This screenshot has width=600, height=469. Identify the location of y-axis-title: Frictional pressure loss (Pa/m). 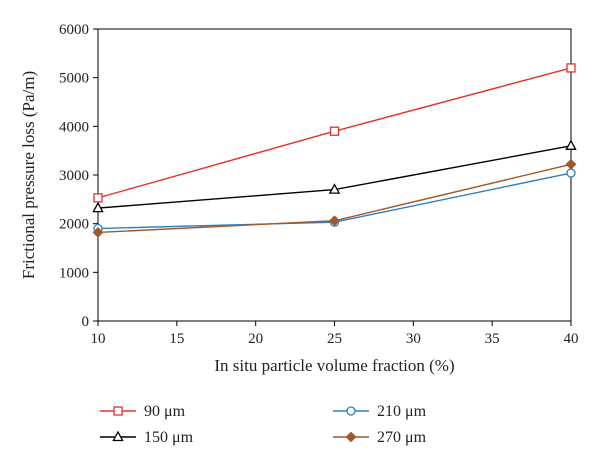
(28, 175).